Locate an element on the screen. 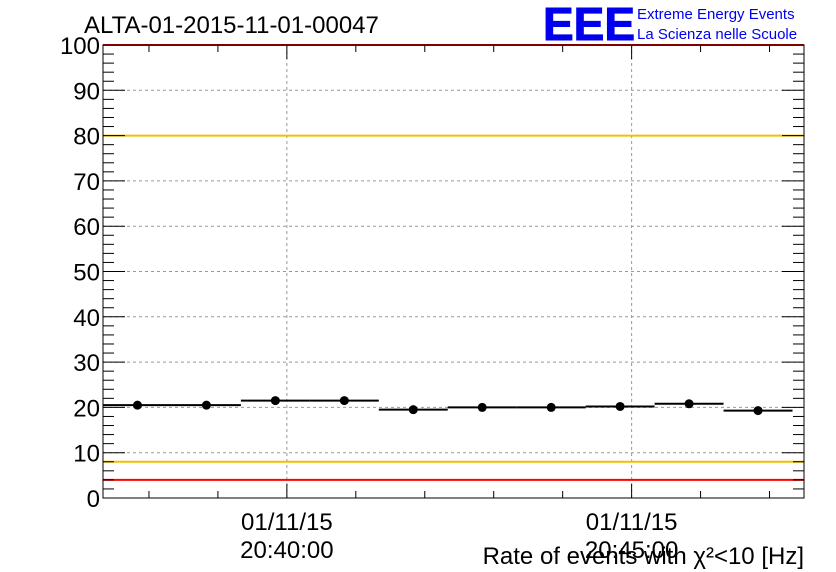 The width and height of the screenshot is (836, 572). logo-line2: La Scienza nelle Scuole is located at coordinates (717, 34).